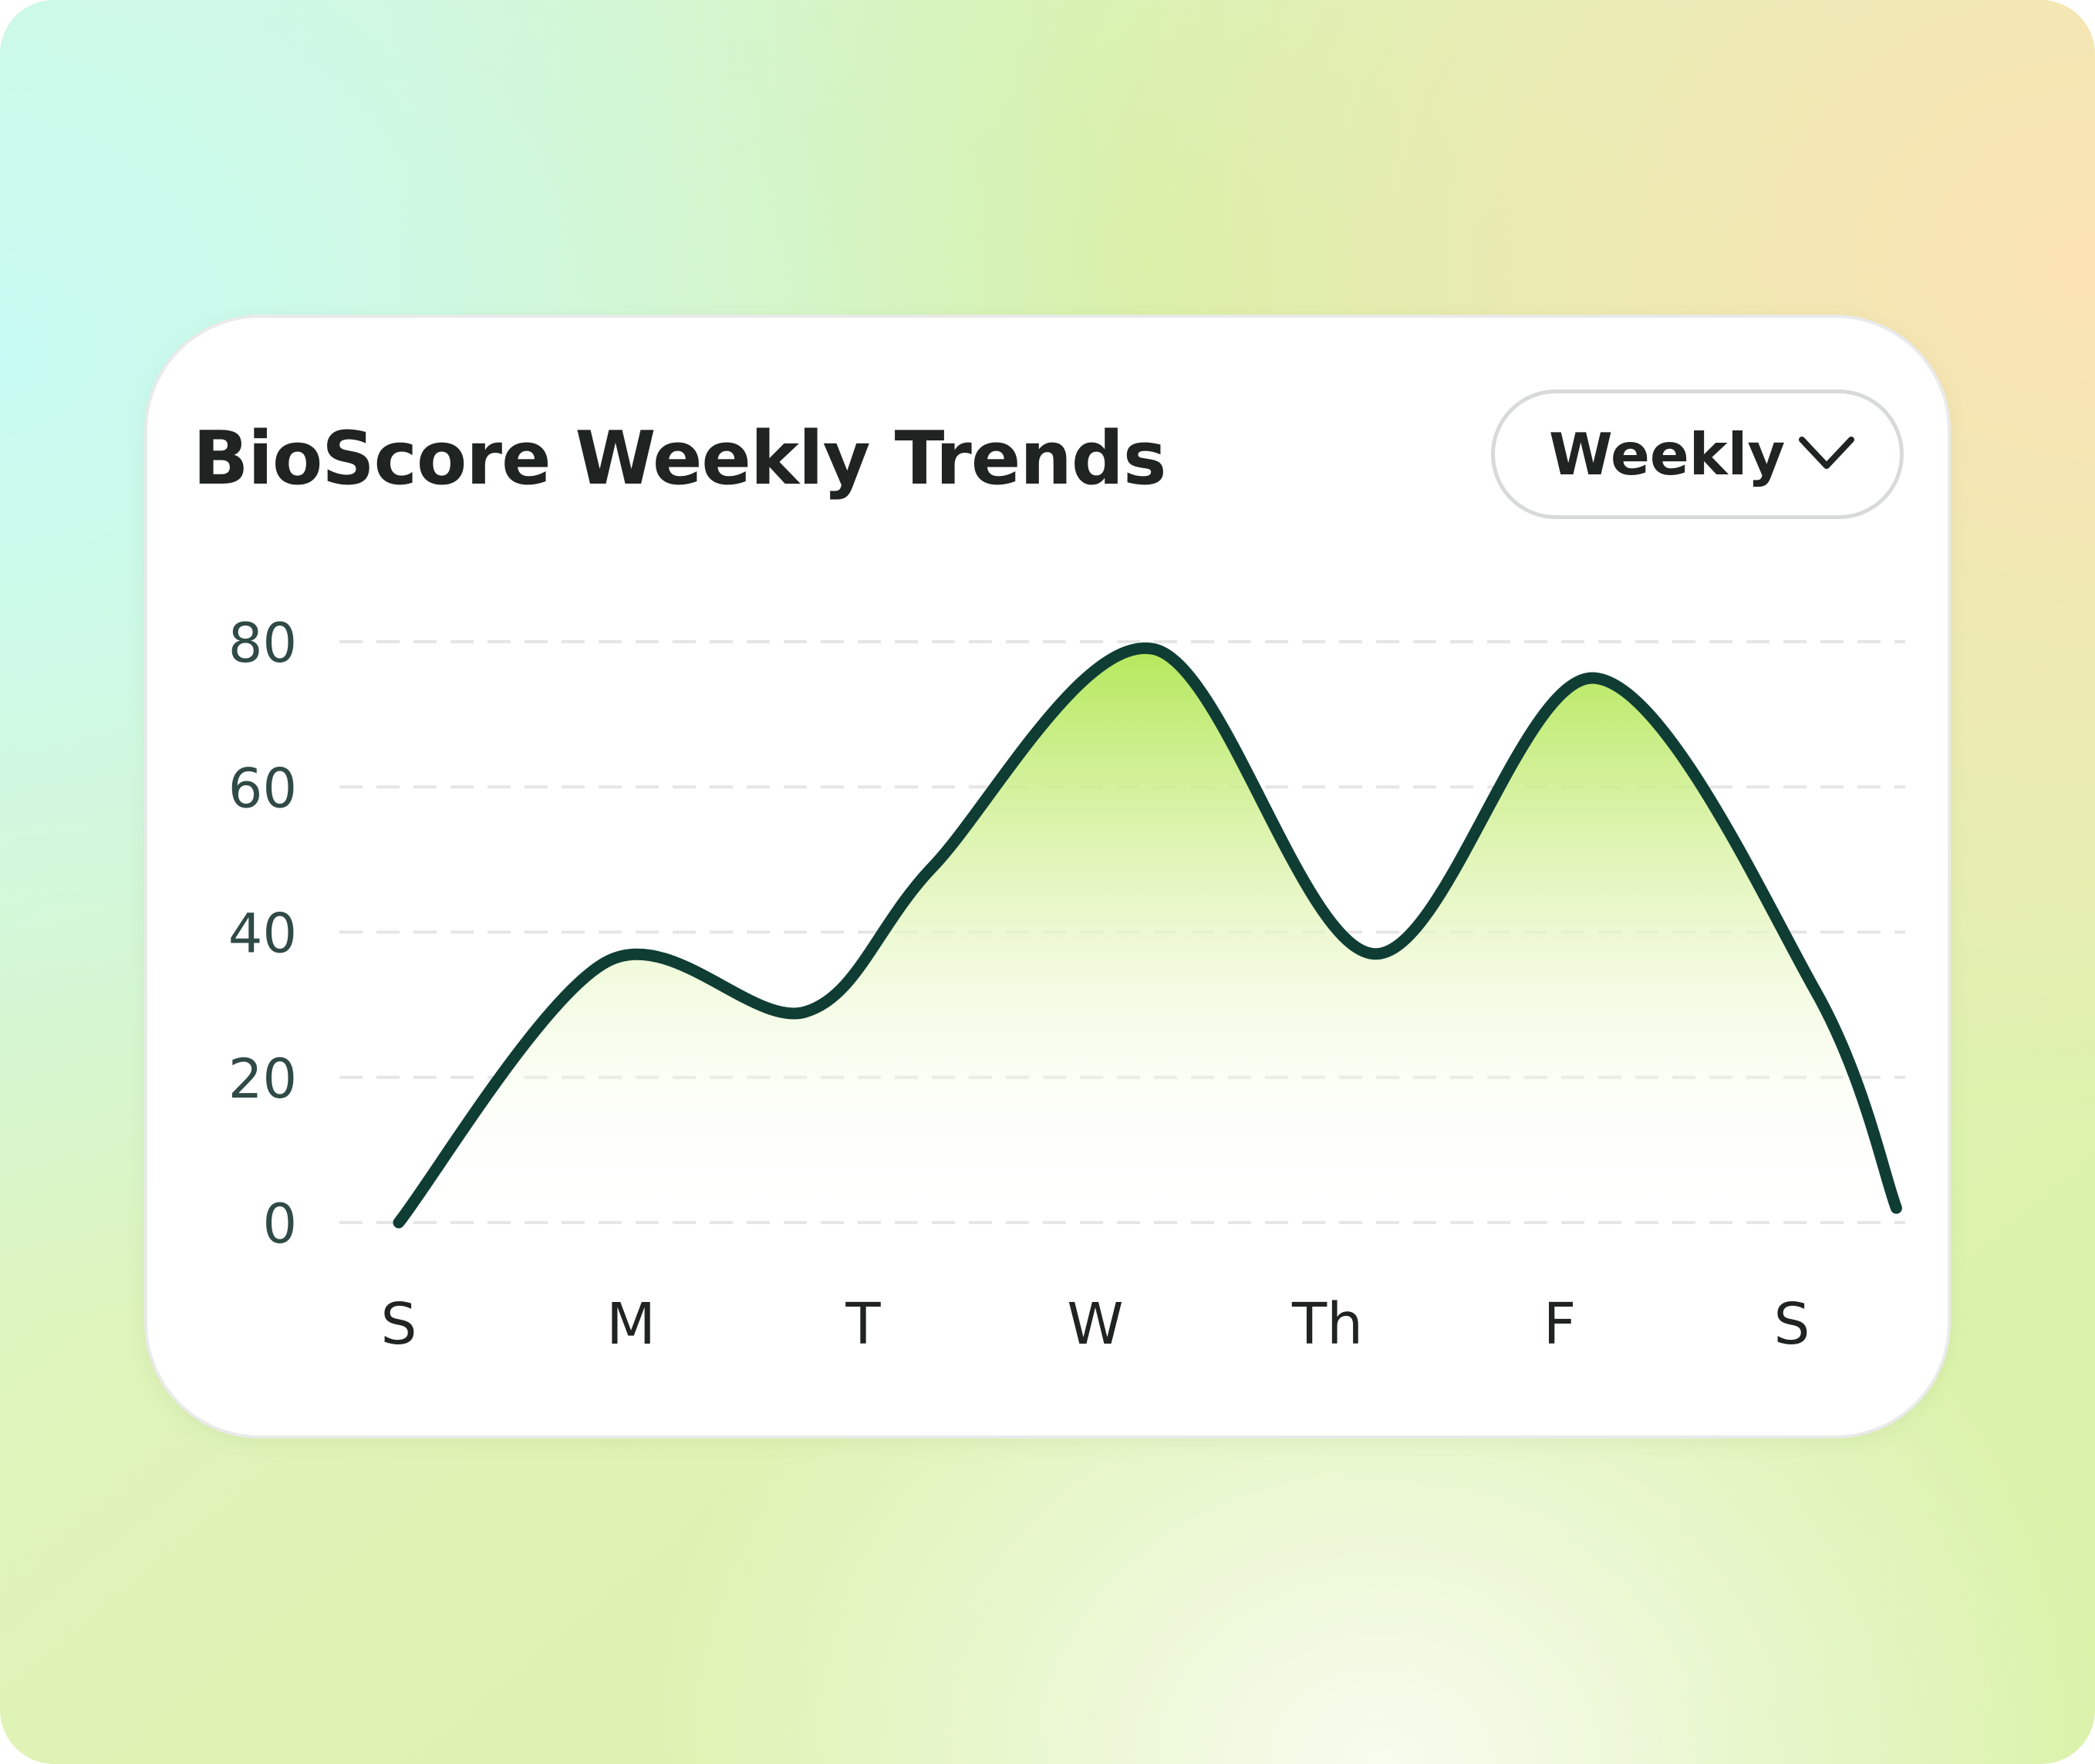 This screenshot has width=2095, height=1764. I want to click on y-tick-label: 0, so click(279, 1224).